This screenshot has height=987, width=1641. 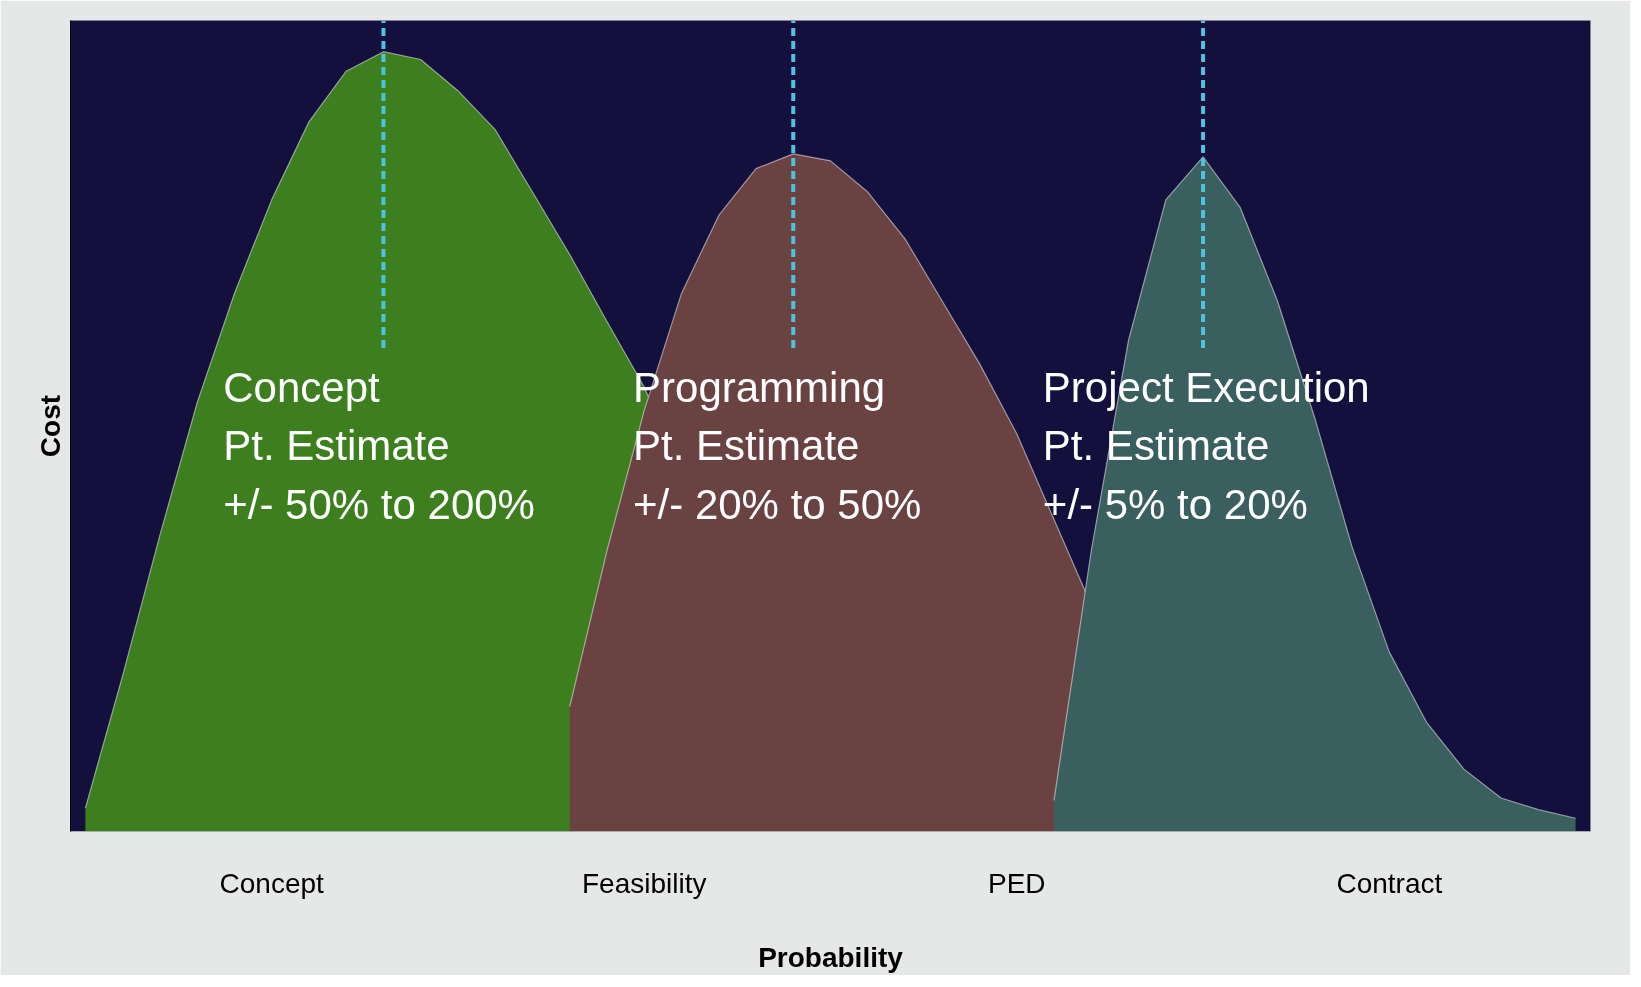 What do you see at coordinates (272, 883) in the screenshot?
I see `x-tick-label: Concept` at bounding box center [272, 883].